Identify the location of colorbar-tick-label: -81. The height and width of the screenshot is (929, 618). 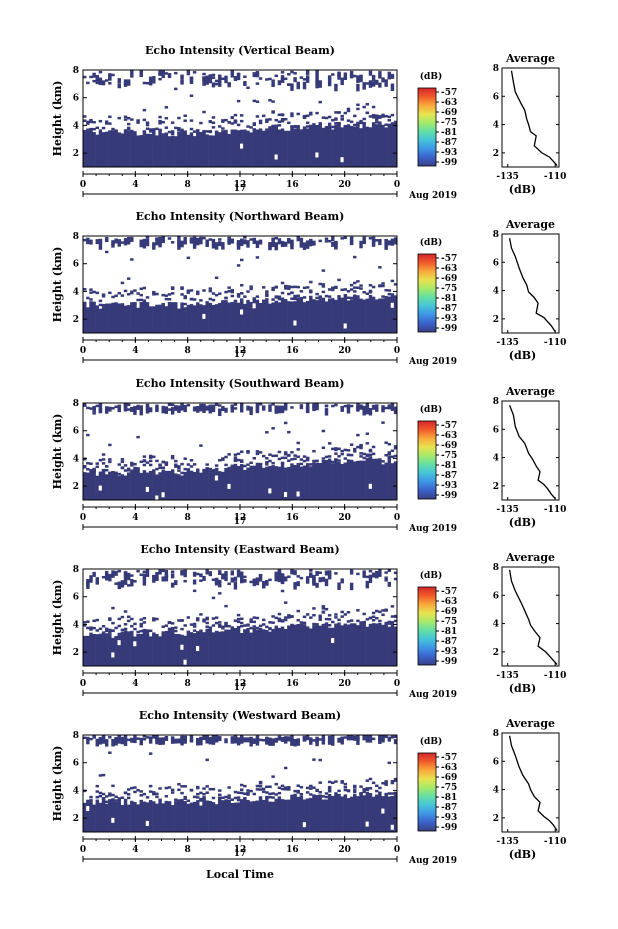
(449, 466).